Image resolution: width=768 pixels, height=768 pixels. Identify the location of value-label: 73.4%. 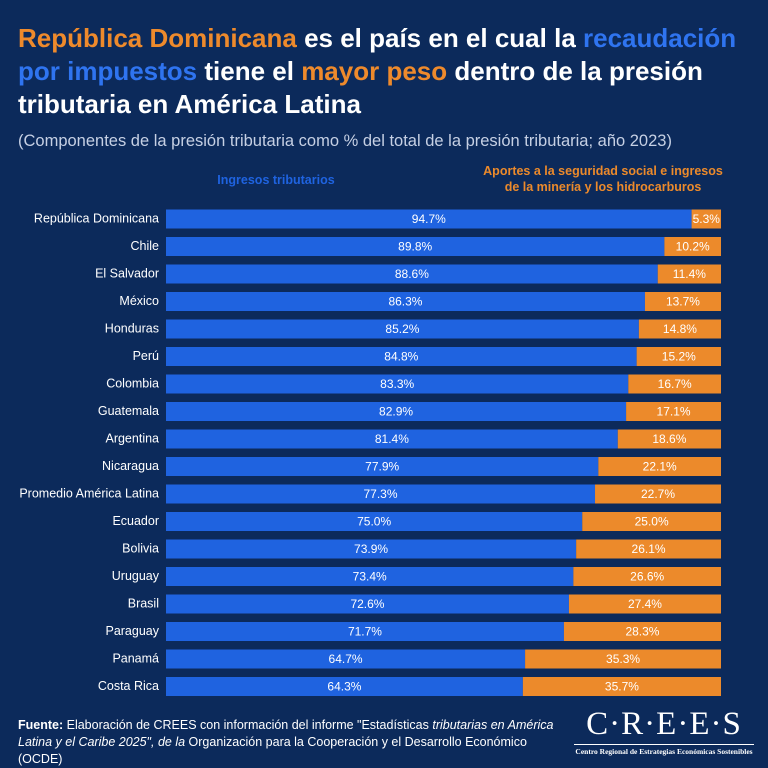
(370, 577).